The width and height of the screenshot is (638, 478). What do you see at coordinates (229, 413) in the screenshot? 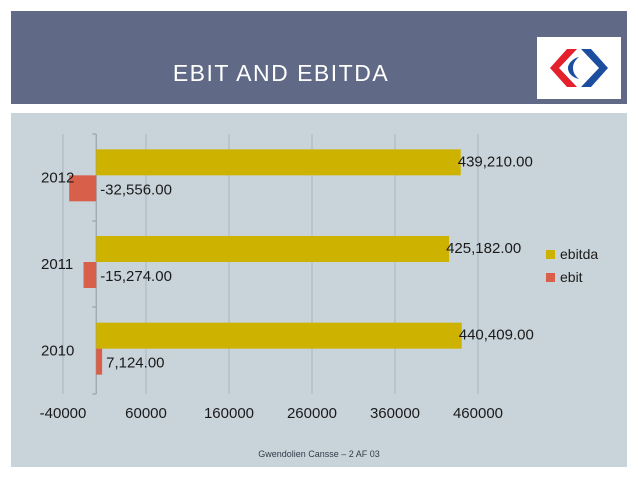
I see `x-tick-label: 160000` at bounding box center [229, 413].